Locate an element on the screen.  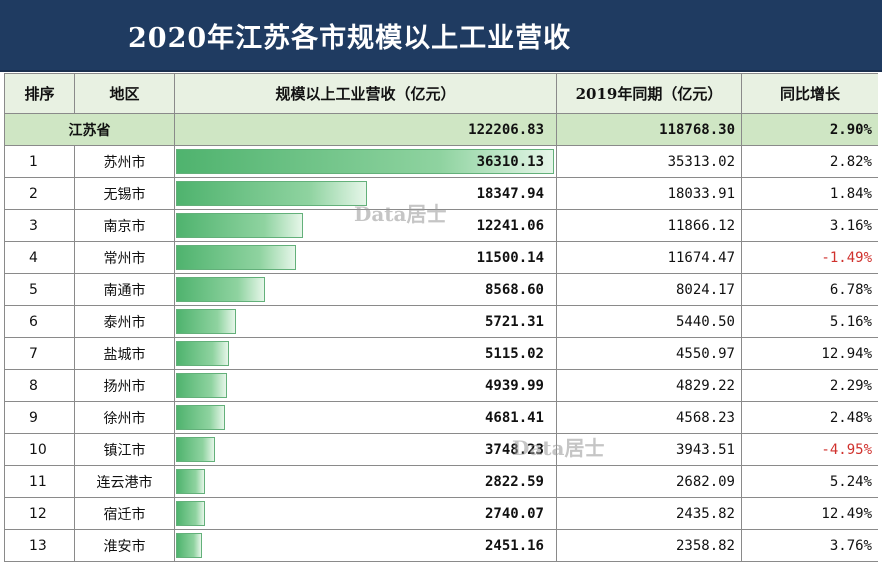
revenue-2019-cell: 4550.97 is located at coordinates (649, 353).